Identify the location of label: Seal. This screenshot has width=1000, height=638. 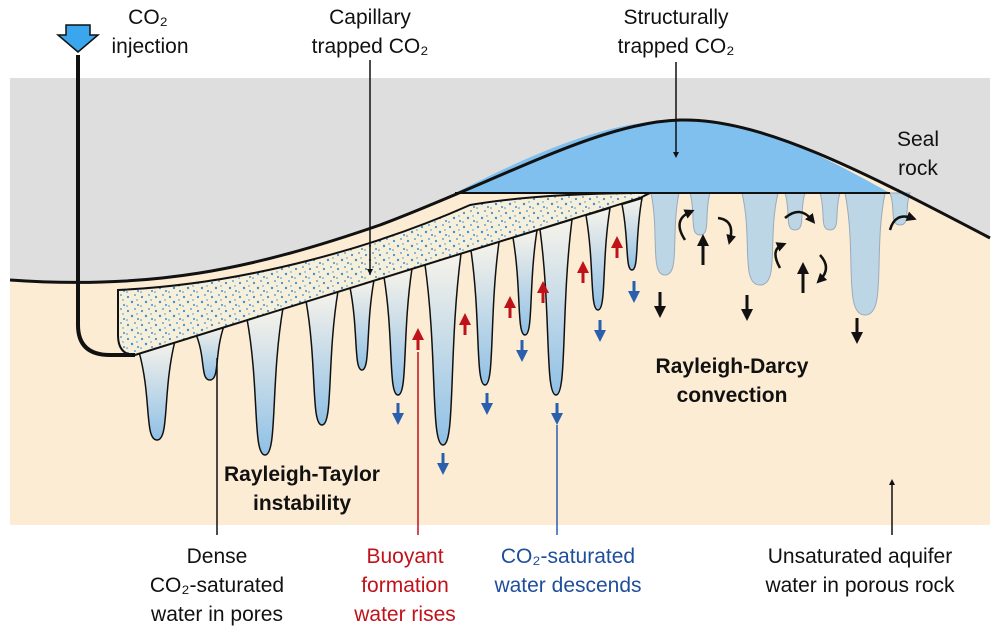
(918, 139).